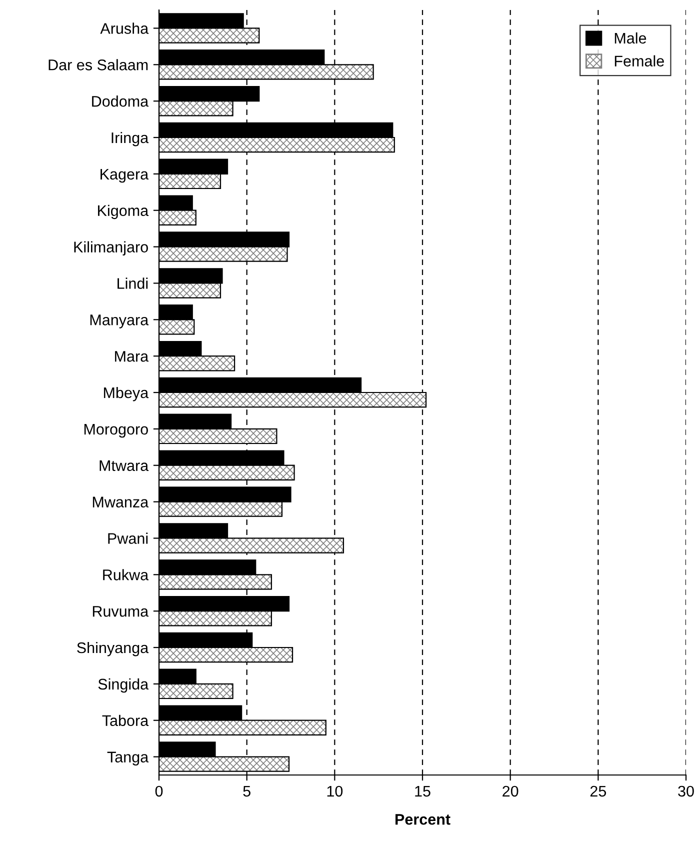 Image resolution: width=698 pixels, height=848 pixels. What do you see at coordinates (124, 466) in the screenshot?
I see `y-tick-label: Mtwara` at bounding box center [124, 466].